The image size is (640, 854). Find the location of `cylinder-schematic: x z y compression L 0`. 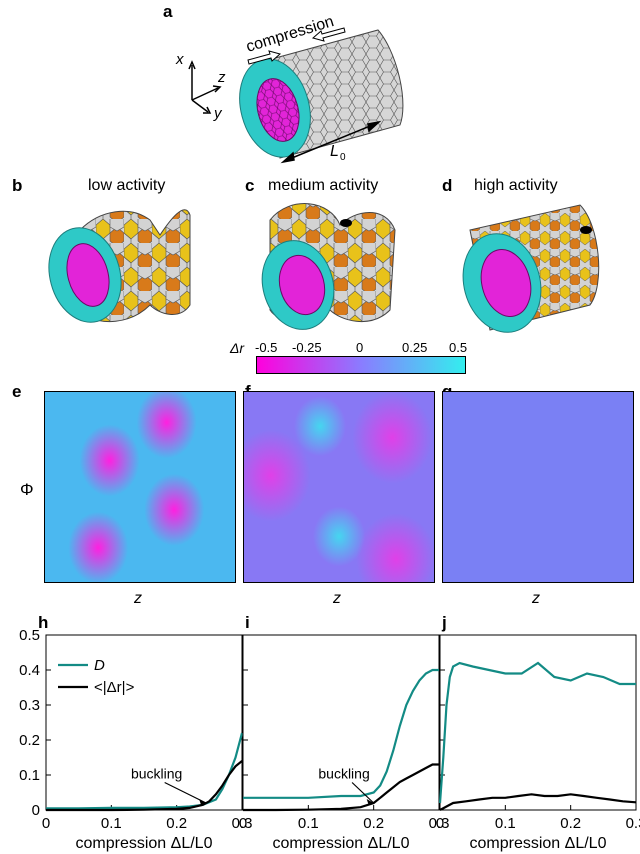

cylinder-schematic: x z y compression L 0 is located at coordinates (289, 88).